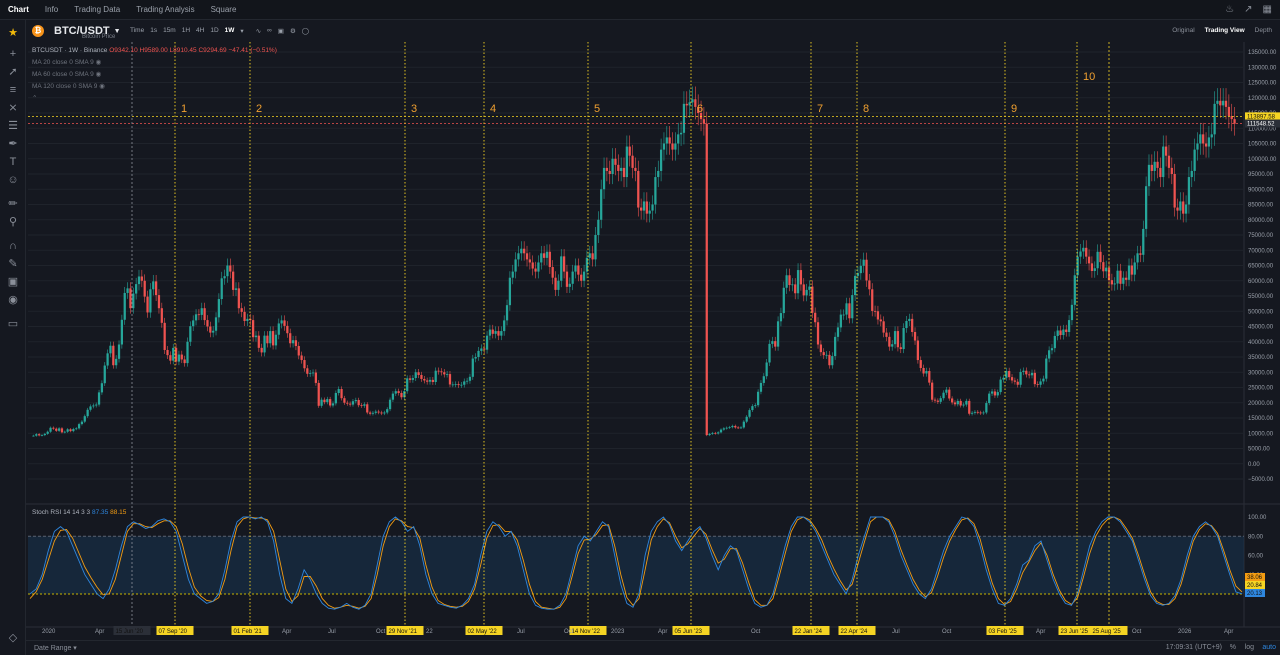 The width and height of the screenshot is (1280, 655). I want to click on interval-4h: 4H, so click(200, 30).